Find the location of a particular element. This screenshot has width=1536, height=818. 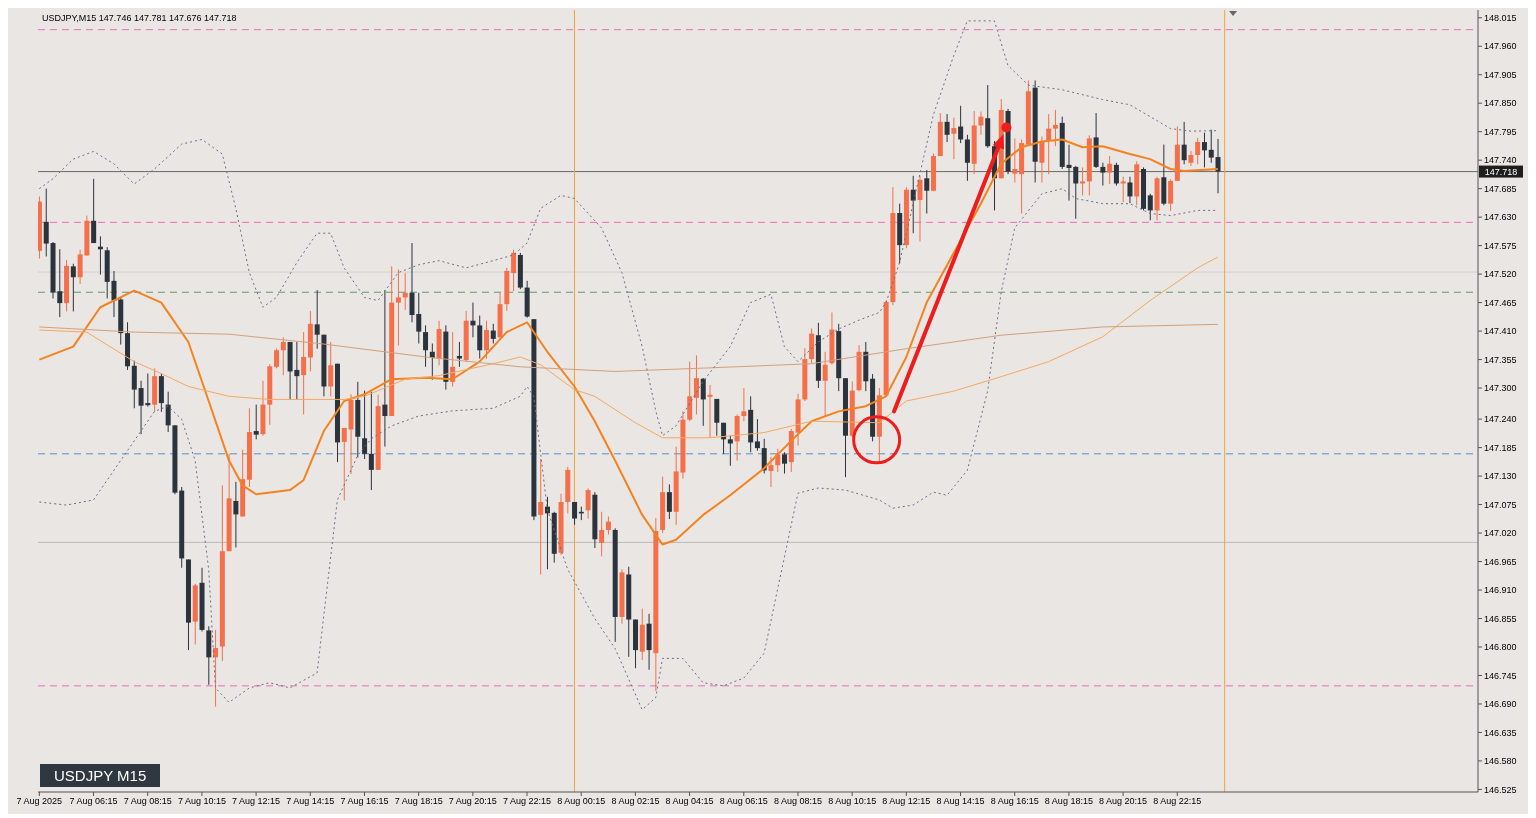

x-tick-label: 7 Aug 20:15 is located at coordinates (472, 801).